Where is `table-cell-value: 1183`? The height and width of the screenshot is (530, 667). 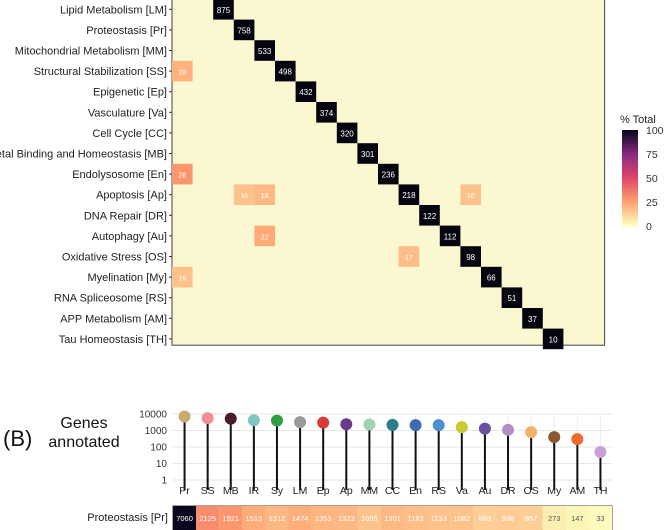
table-cell-value: 1183 is located at coordinates (416, 518).